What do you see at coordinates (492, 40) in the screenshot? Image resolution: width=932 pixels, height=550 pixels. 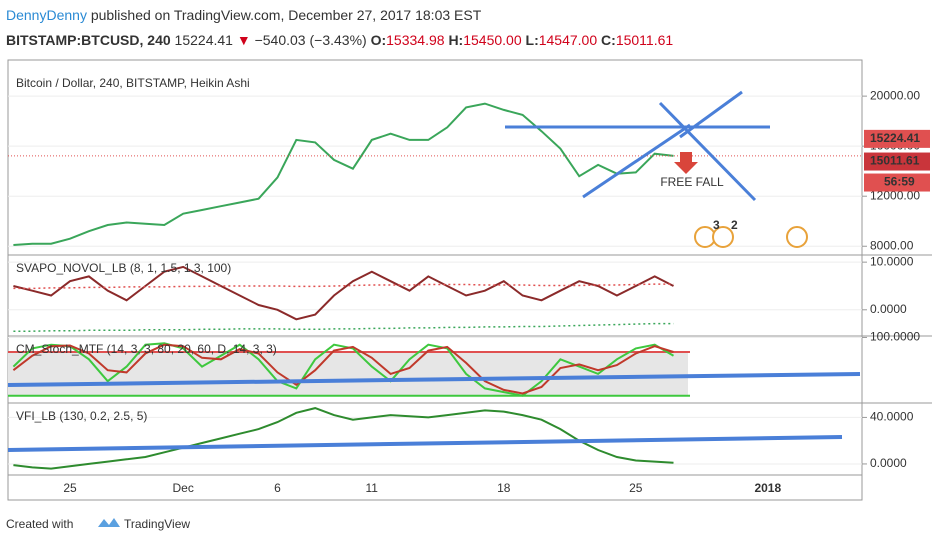 I see `high: 15450.00` at bounding box center [492, 40].